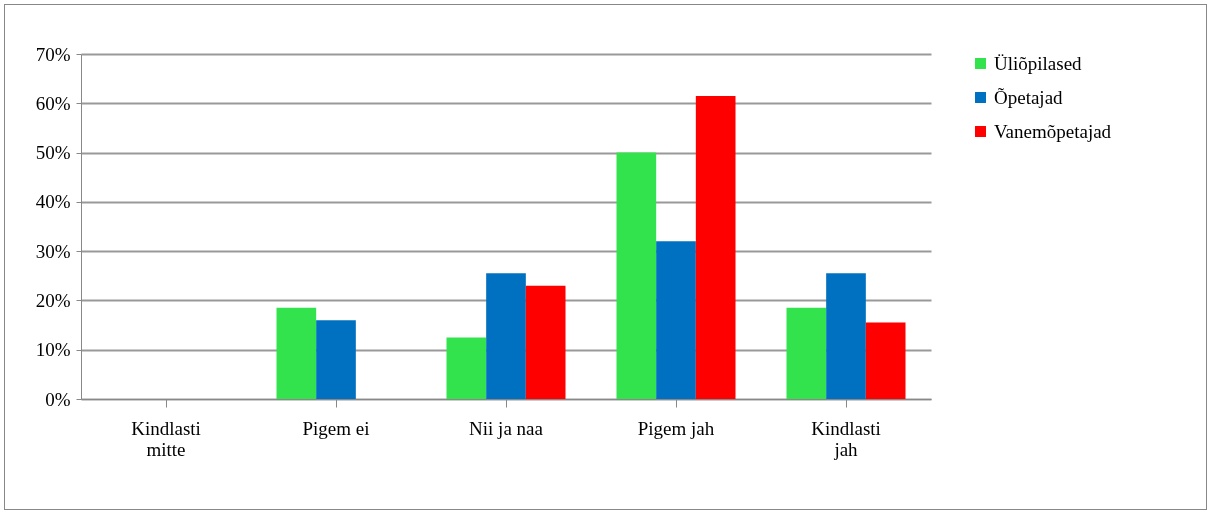  Describe the element at coordinates (676, 428) in the screenshot. I see `x-tick-label: Pigem jah` at that location.